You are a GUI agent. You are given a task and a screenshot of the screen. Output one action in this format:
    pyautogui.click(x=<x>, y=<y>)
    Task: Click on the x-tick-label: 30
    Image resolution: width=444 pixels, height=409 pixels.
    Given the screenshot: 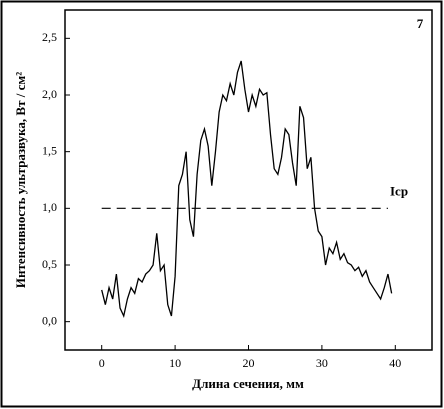 What is the action you would take?
    pyautogui.click(x=322, y=363)
    